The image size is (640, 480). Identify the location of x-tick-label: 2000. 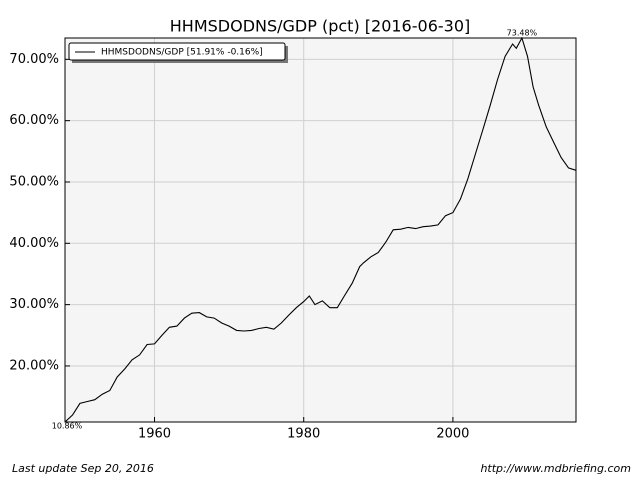
(452, 434).